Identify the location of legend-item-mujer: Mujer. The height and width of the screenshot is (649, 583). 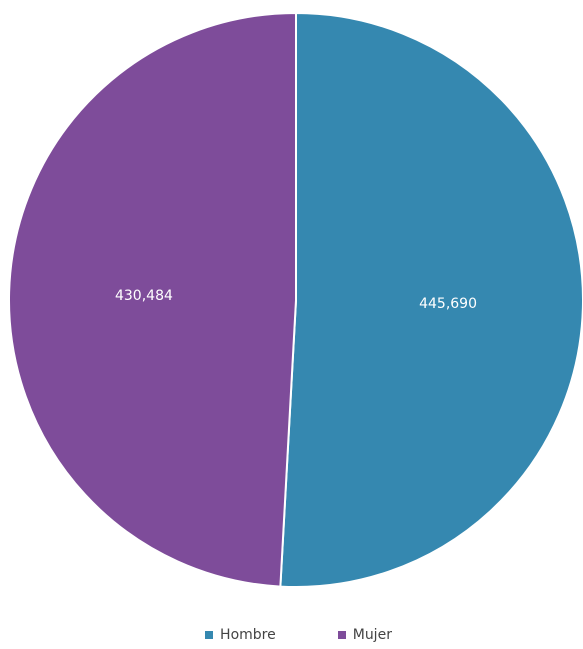
(364, 635).